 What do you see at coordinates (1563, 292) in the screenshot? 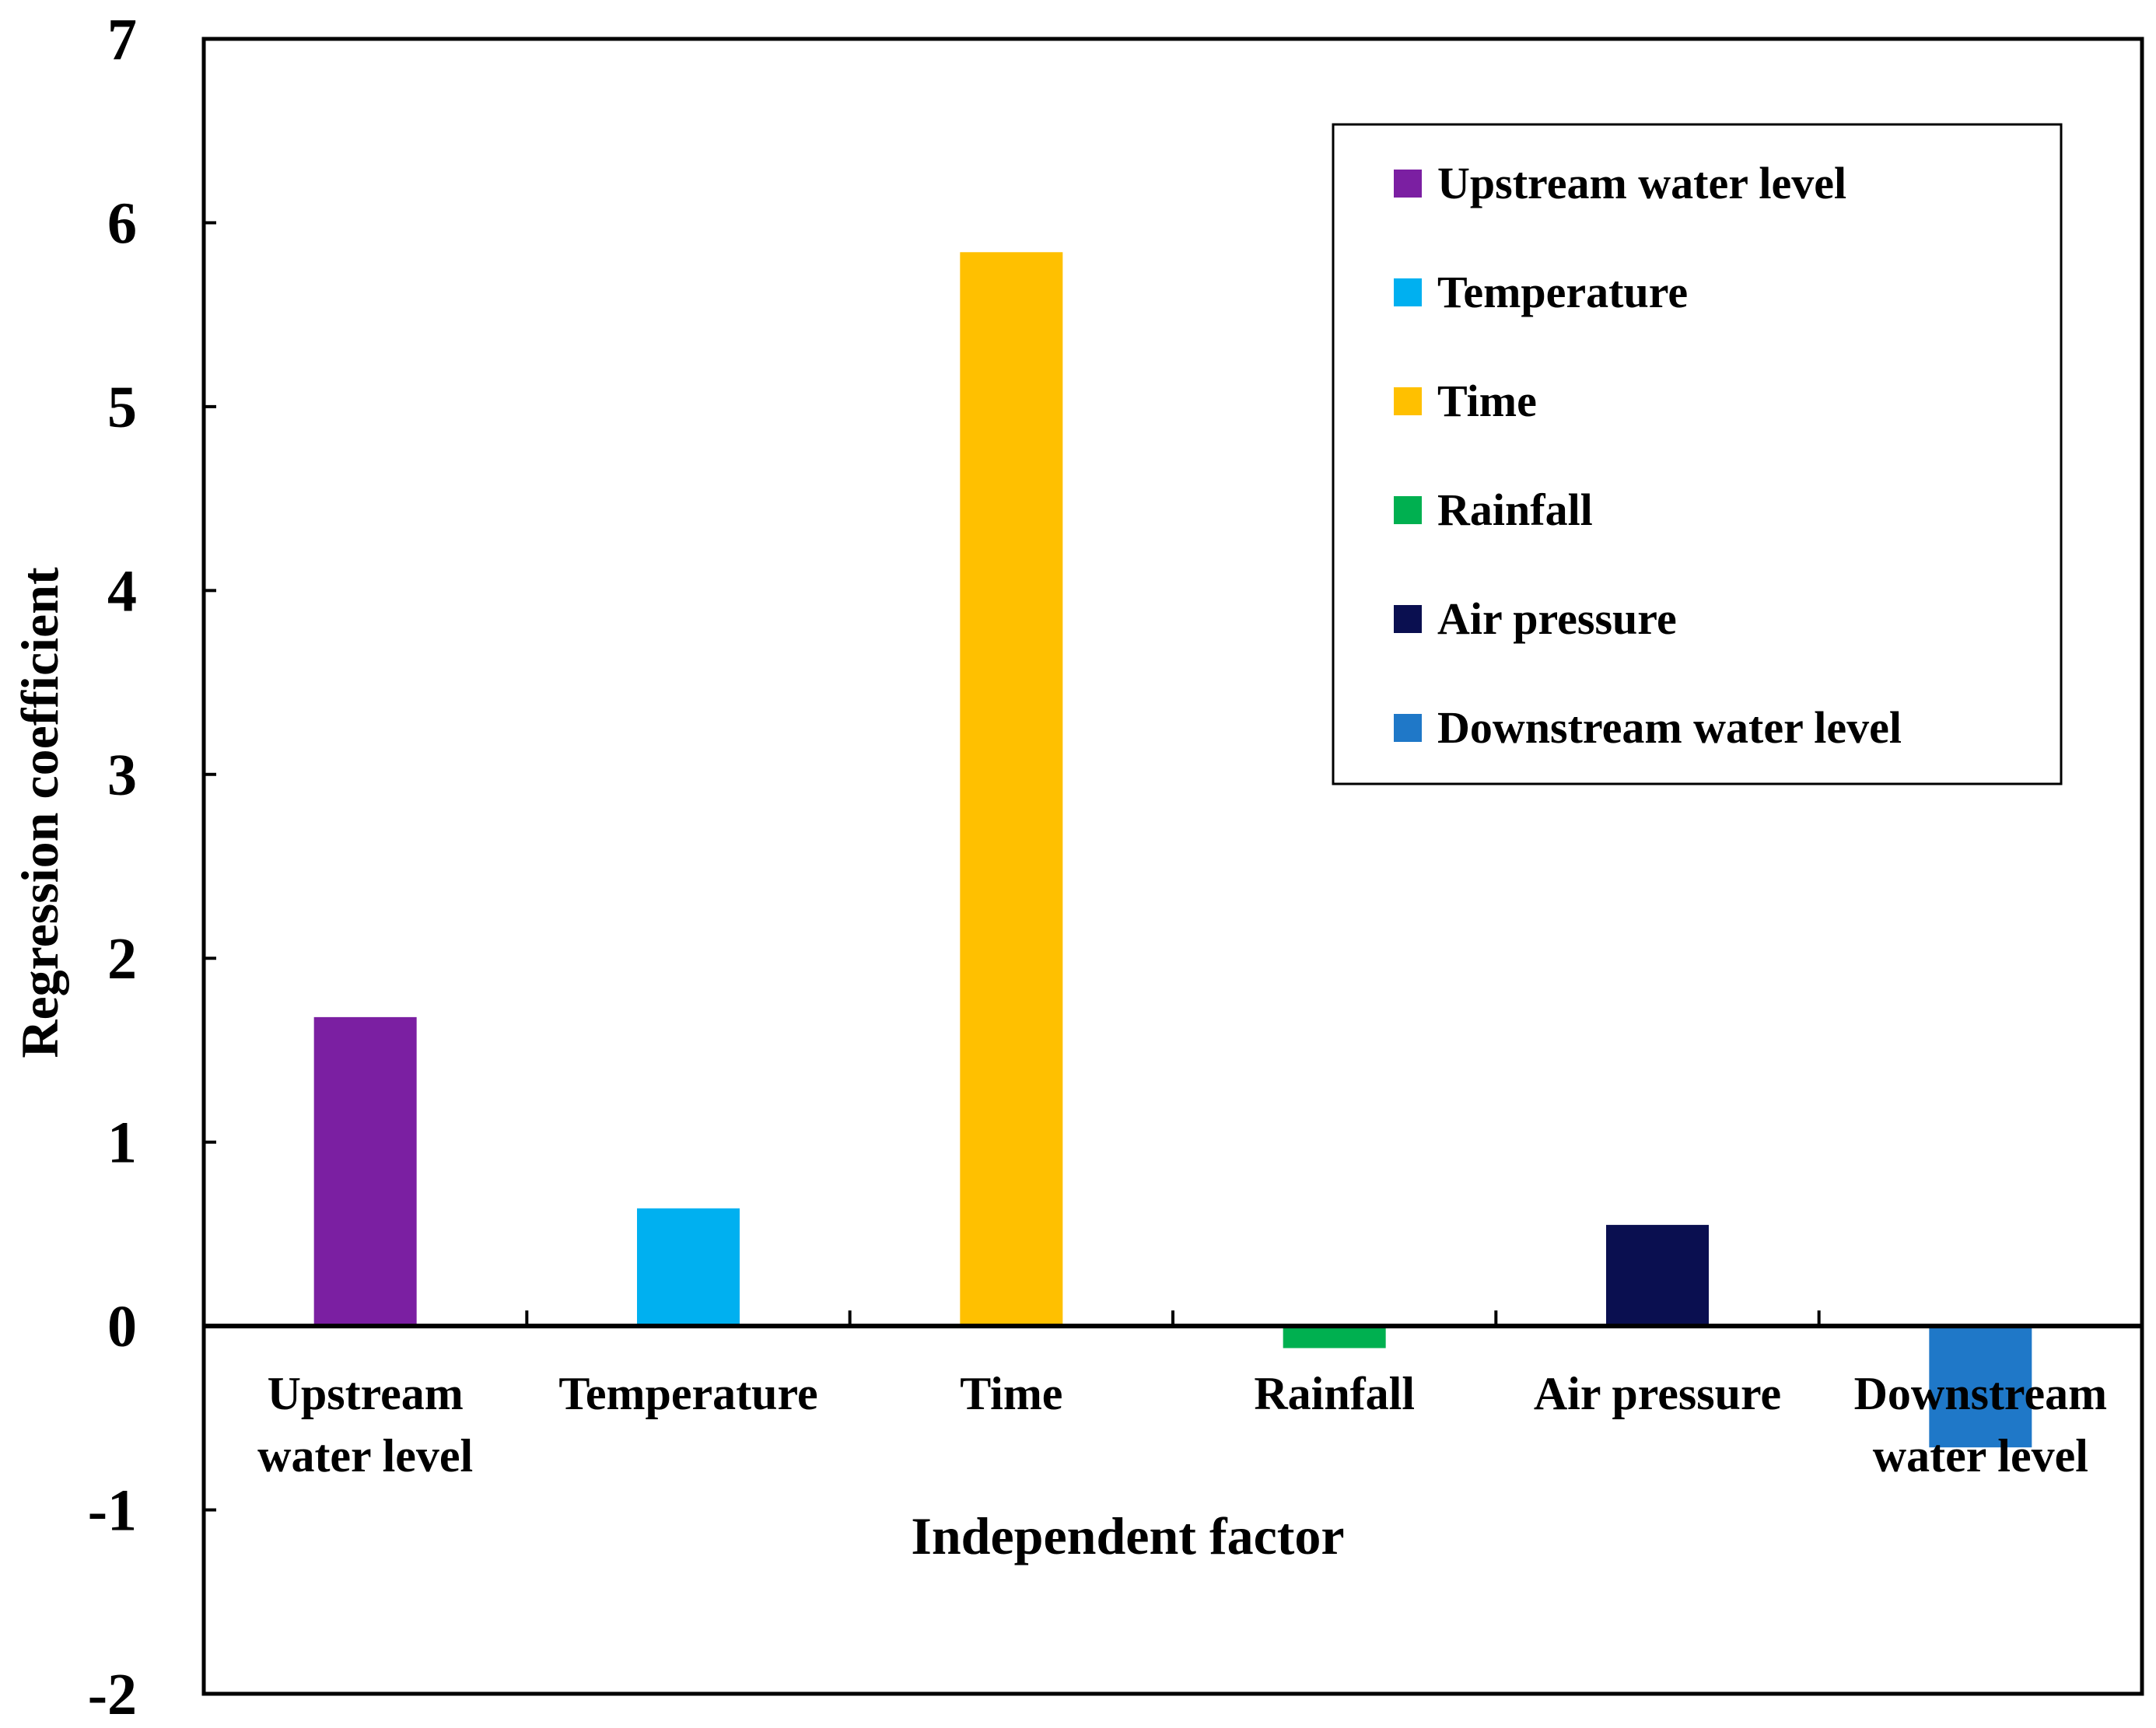
I see `legend-label: Temperature` at bounding box center [1563, 292].